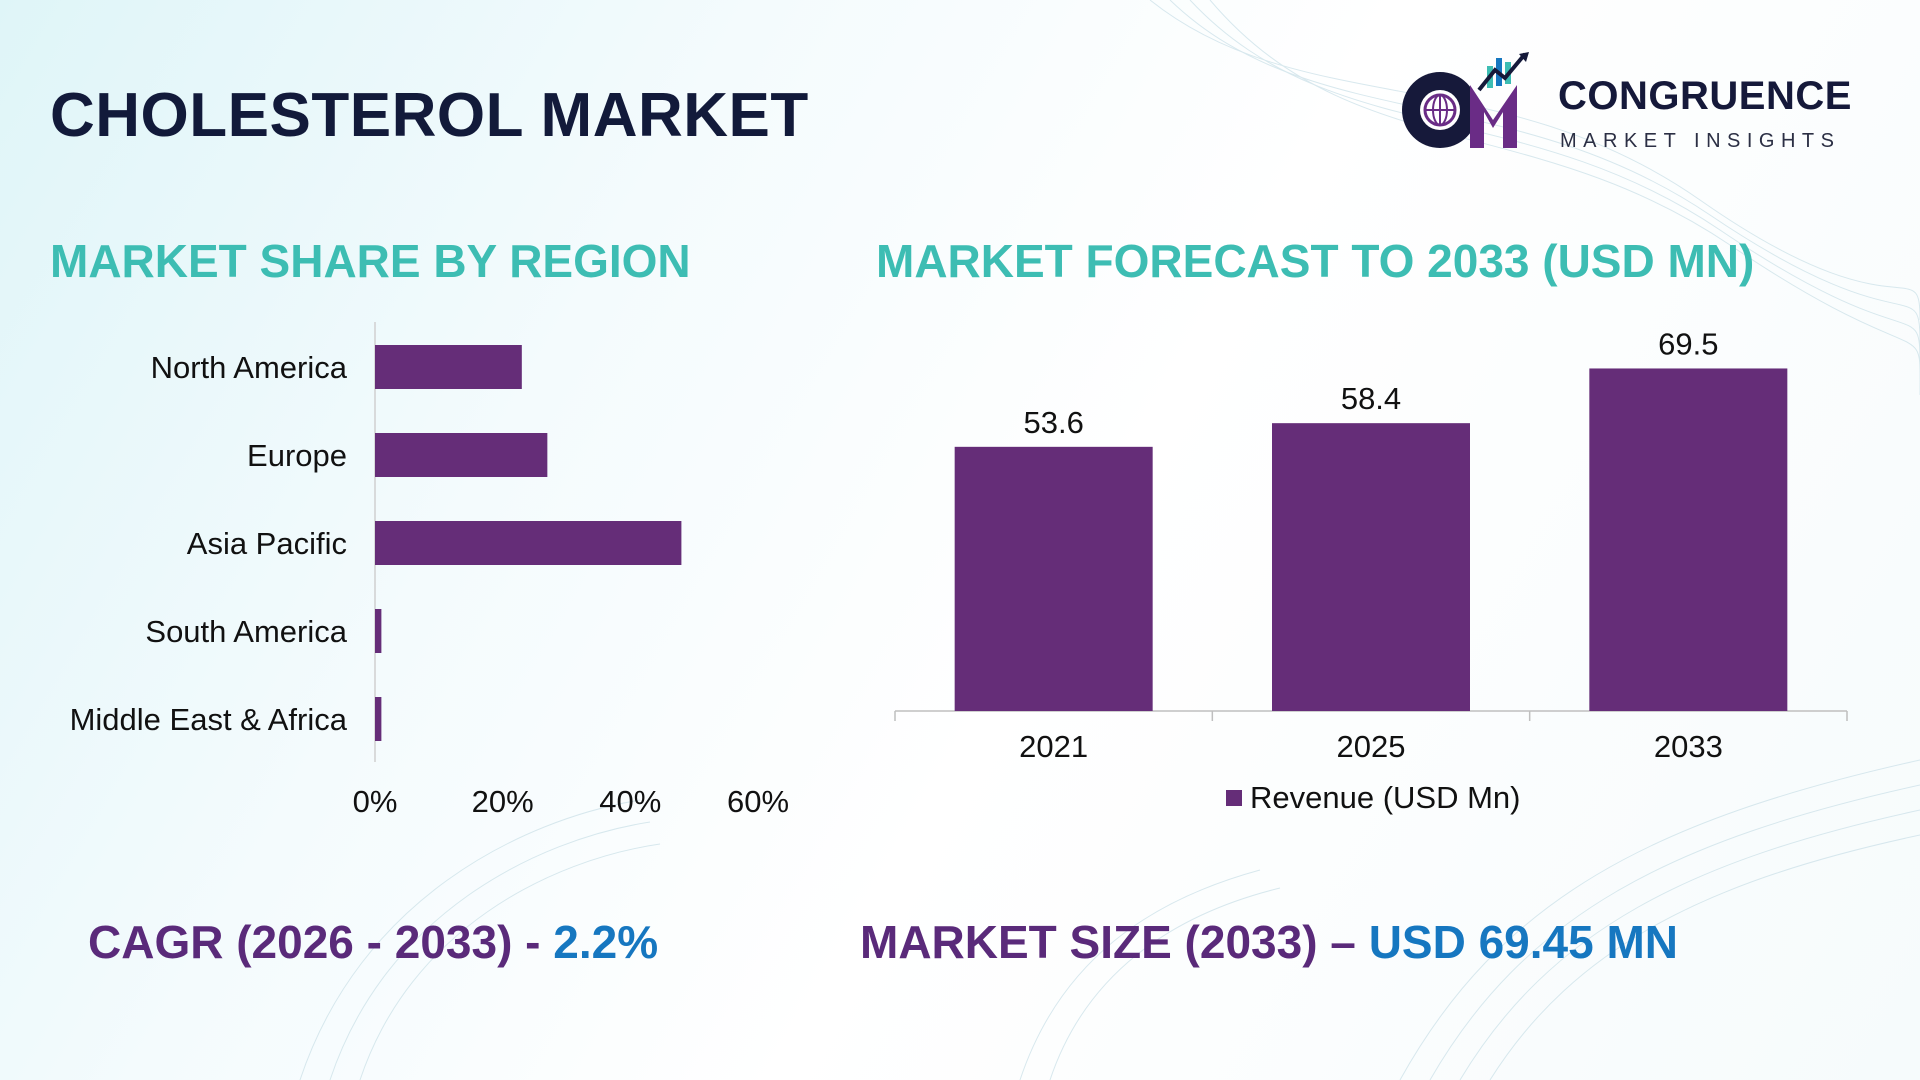  What do you see at coordinates (1700, 141) in the screenshot?
I see `logo-tagline: MARKET INSIGHTS` at bounding box center [1700, 141].